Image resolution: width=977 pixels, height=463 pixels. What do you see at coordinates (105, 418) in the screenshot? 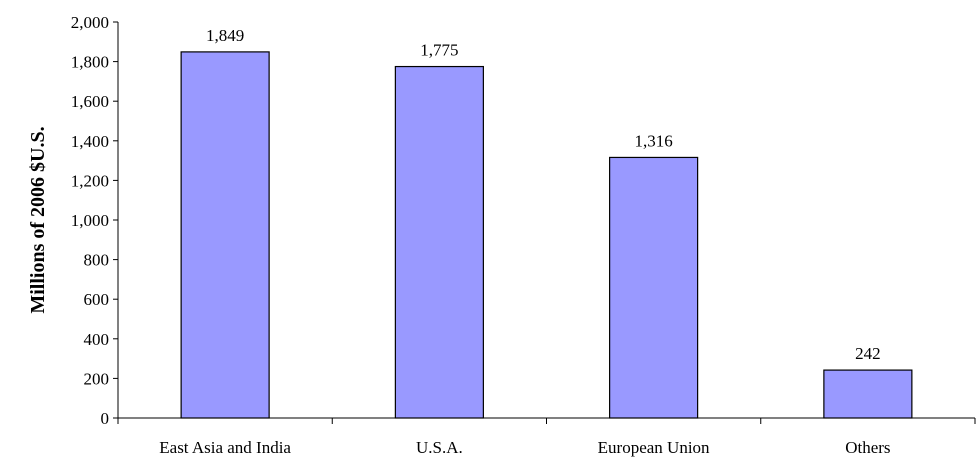
I see `y-tick-label: 0` at bounding box center [105, 418].